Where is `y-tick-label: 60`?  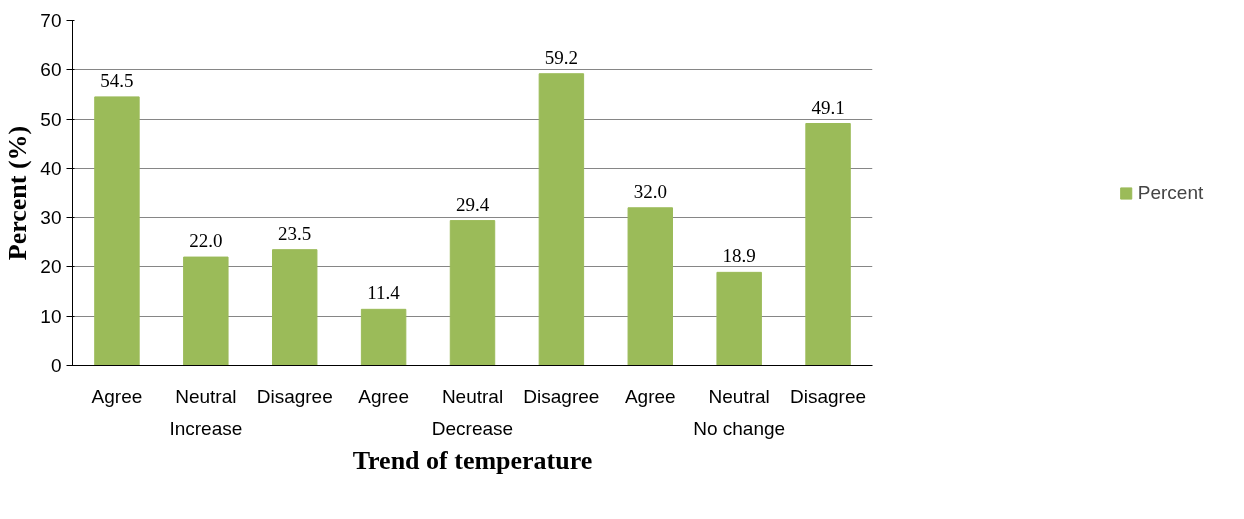
y-tick-label: 60 is located at coordinates (51, 70).